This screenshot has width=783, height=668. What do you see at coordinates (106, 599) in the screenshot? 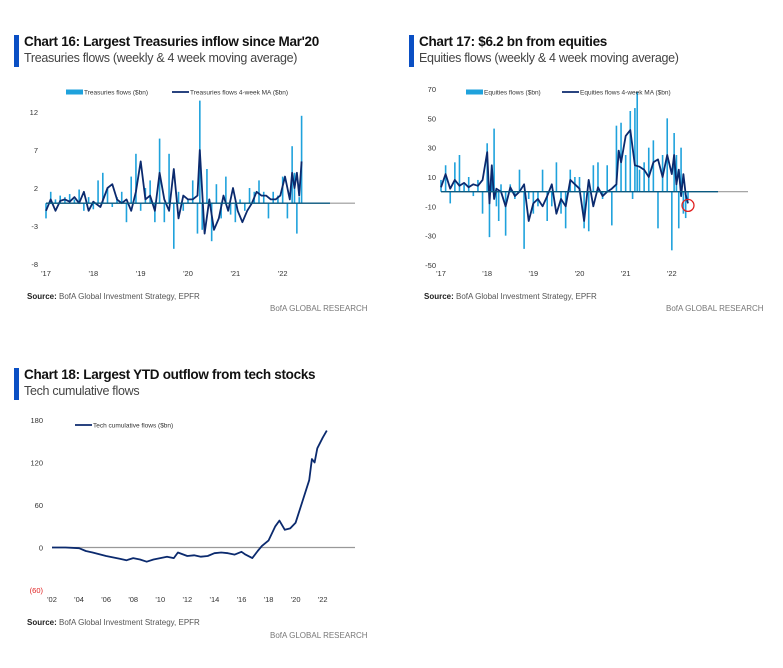
I see `x-tick-label: '06` at bounding box center [106, 599].